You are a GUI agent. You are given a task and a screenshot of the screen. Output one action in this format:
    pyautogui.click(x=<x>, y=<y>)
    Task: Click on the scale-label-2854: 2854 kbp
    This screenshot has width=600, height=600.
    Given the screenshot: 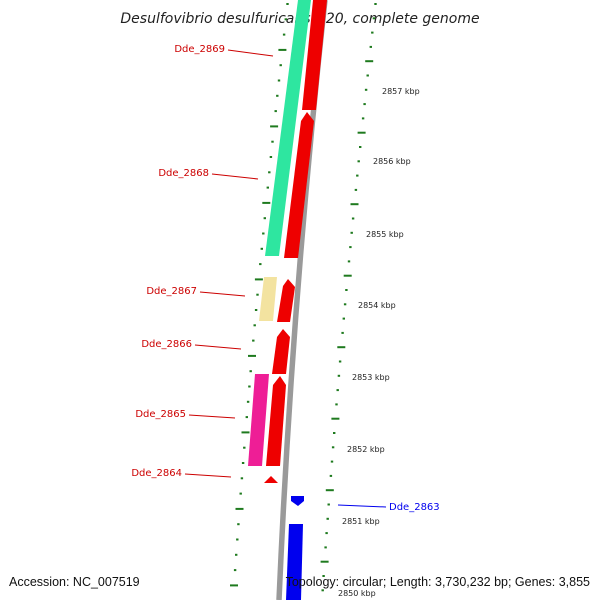 What is the action you would take?
    pyautogui.click(x=377, y=305)
    